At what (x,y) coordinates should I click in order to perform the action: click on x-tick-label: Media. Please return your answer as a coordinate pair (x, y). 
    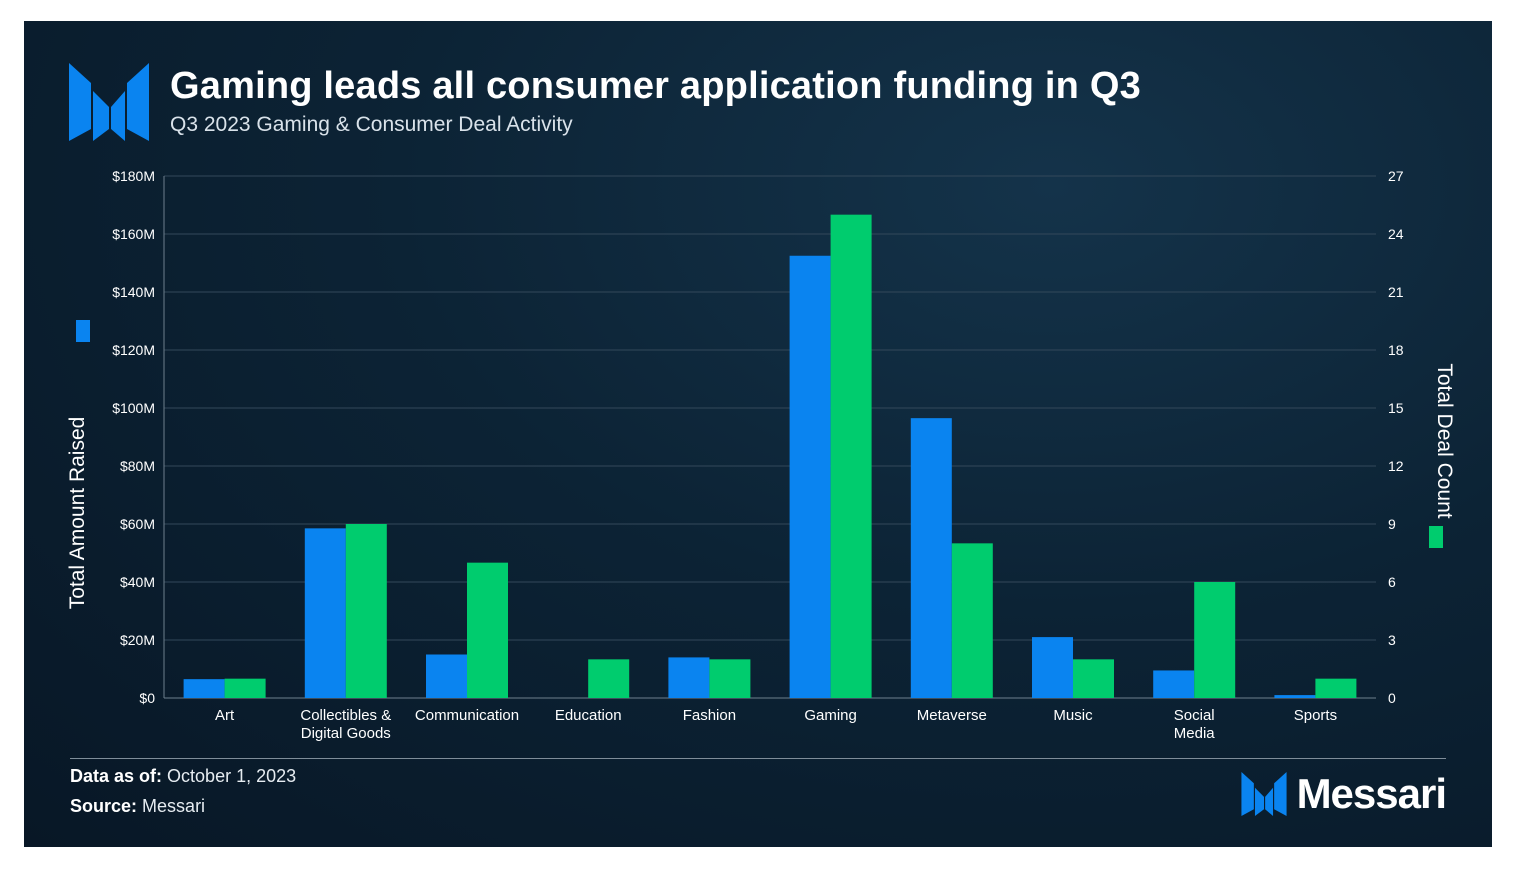
    Looking at the image, I should click on (1195, 733).